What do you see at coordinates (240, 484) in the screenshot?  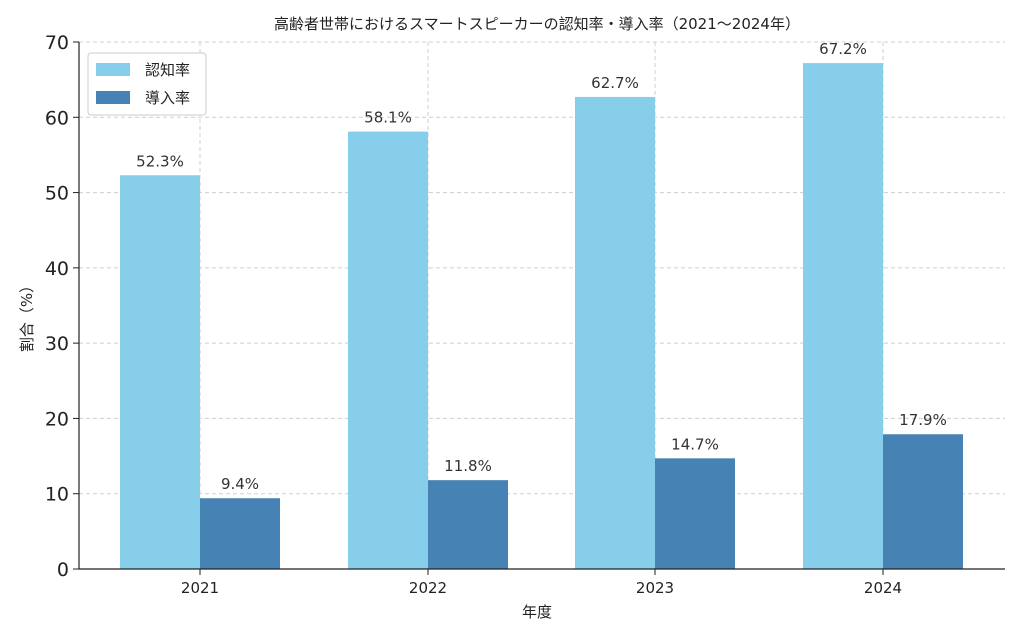 I see `data-label: 9.4%` at bounding box center [240, 484].